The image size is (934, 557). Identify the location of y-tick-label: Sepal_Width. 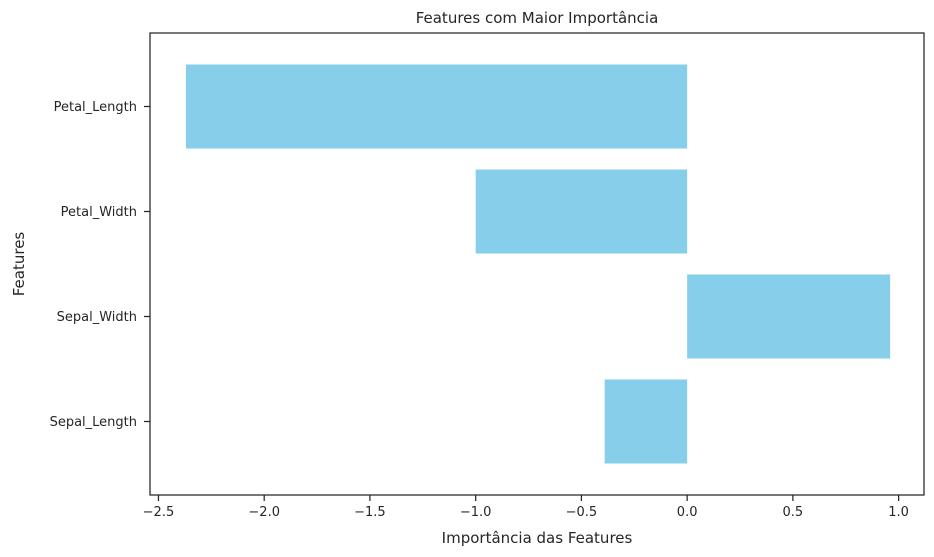
(97, 317).